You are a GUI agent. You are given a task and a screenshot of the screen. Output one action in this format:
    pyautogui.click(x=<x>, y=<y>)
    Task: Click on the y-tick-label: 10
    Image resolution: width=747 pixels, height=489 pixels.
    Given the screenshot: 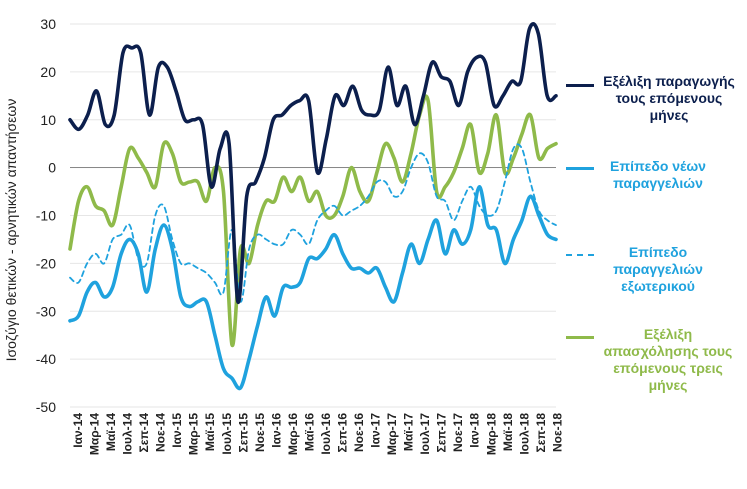 What is the action you would take?
    pyautogui.click(x=48, y=120)
    